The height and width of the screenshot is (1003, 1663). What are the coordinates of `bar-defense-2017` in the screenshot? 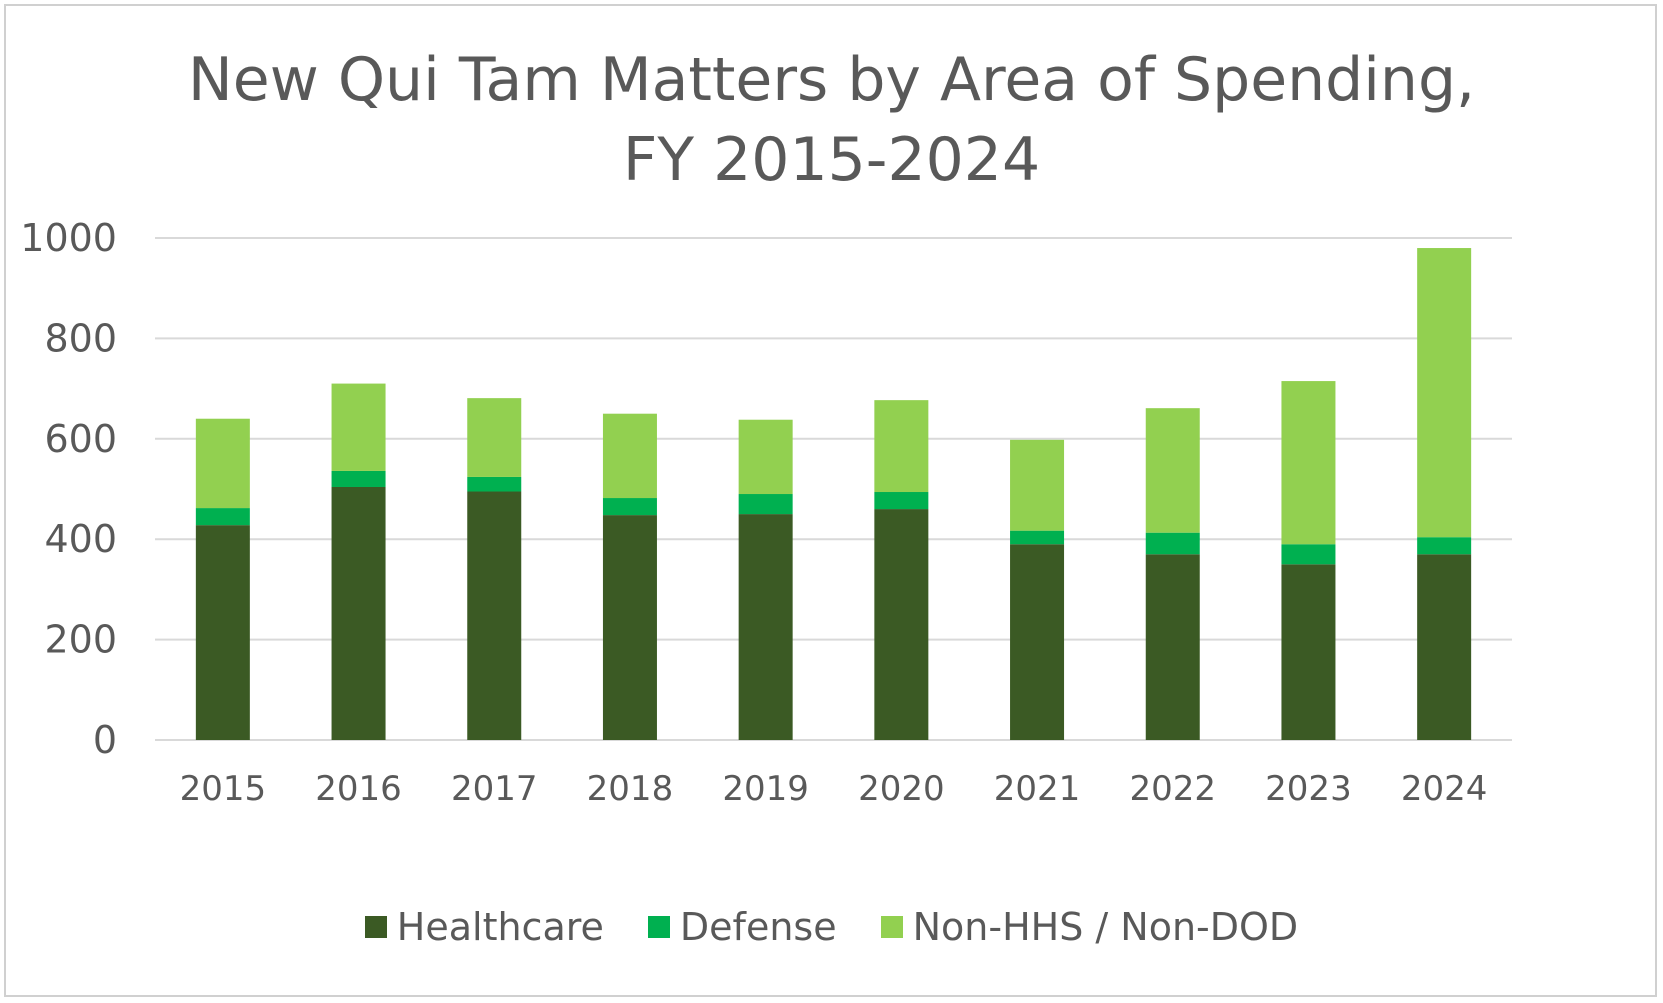 It's located at (494, 484).